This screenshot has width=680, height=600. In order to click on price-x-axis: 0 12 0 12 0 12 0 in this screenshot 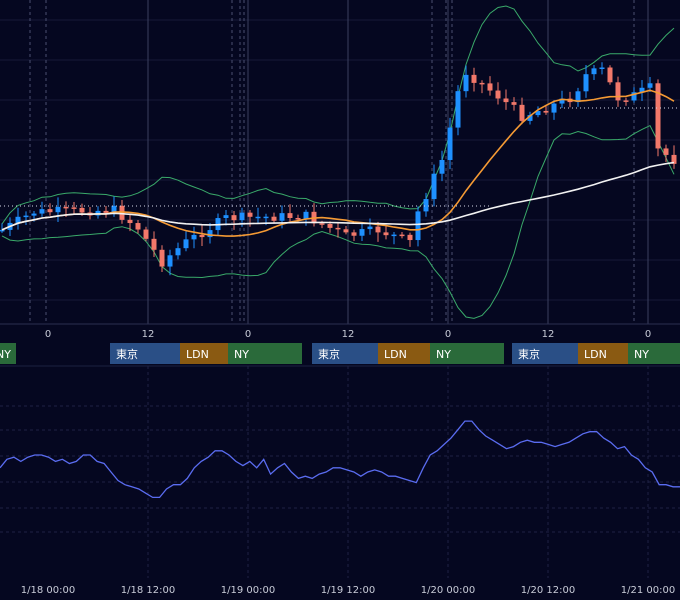, I will do `click(348, 334)`.